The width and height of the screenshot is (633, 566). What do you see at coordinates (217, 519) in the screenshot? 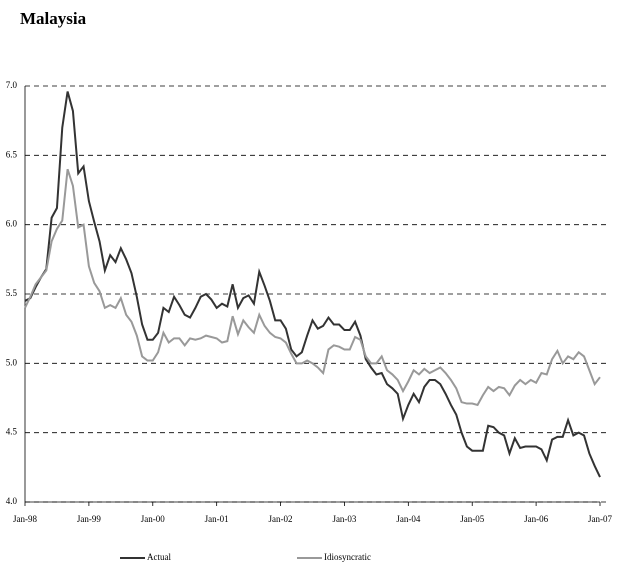
I see `x-tick-label: Jan-01` at bounding box center [217, 519].